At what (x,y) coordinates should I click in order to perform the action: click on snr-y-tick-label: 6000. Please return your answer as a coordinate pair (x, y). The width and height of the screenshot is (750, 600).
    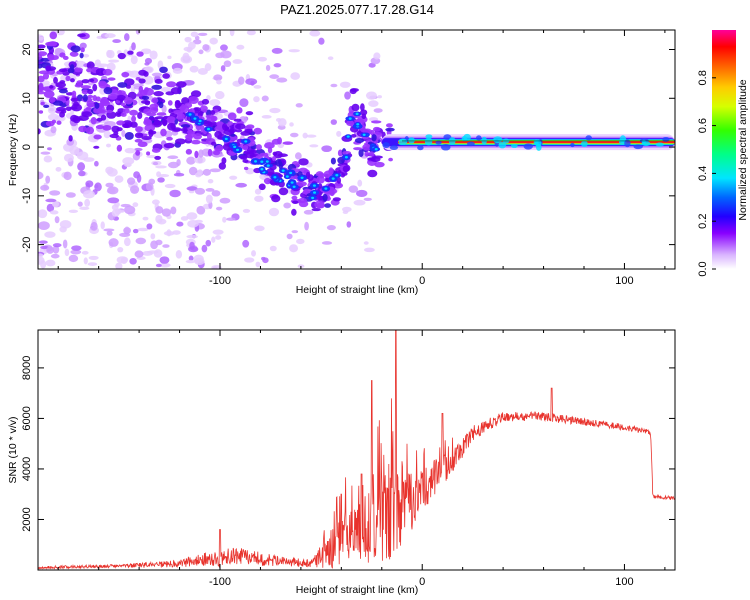
    Looking at the image, I should click on (27, 418).